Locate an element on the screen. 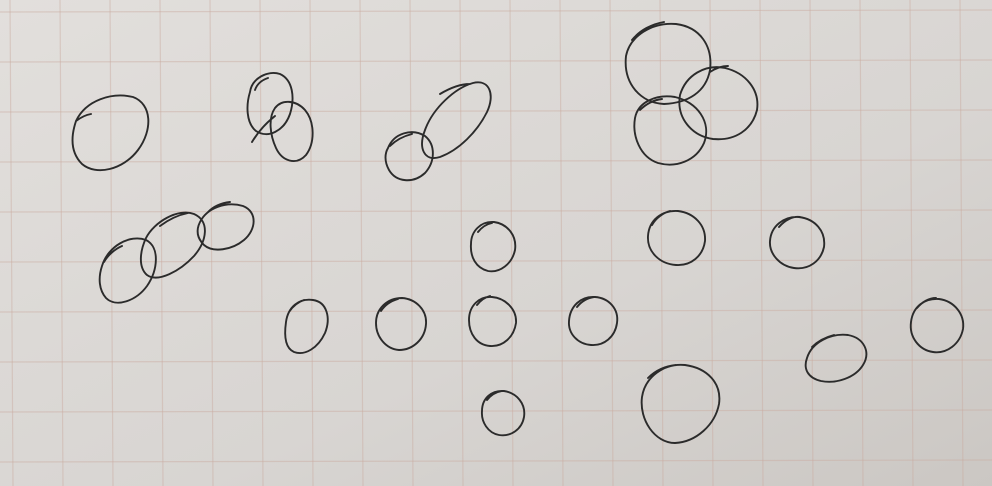  overlapping-loop-group-b is located at coordinates (438, 131).